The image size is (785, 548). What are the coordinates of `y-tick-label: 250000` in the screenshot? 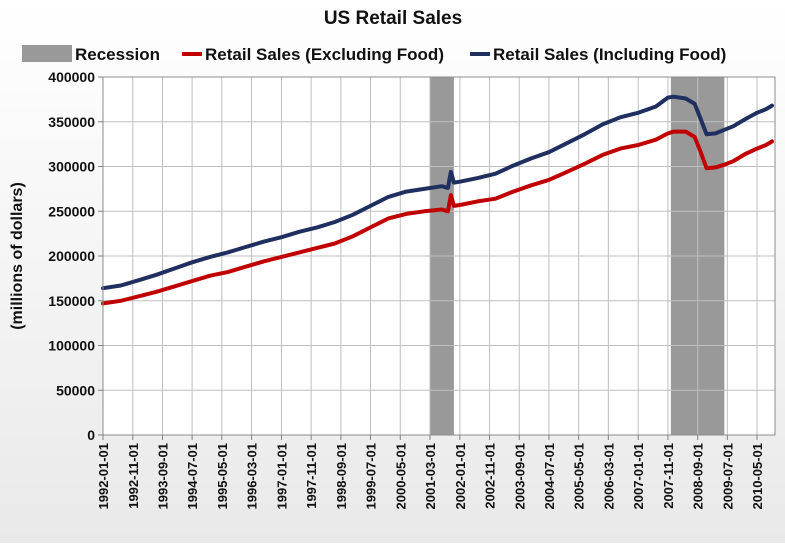 It's located at (71, 211).